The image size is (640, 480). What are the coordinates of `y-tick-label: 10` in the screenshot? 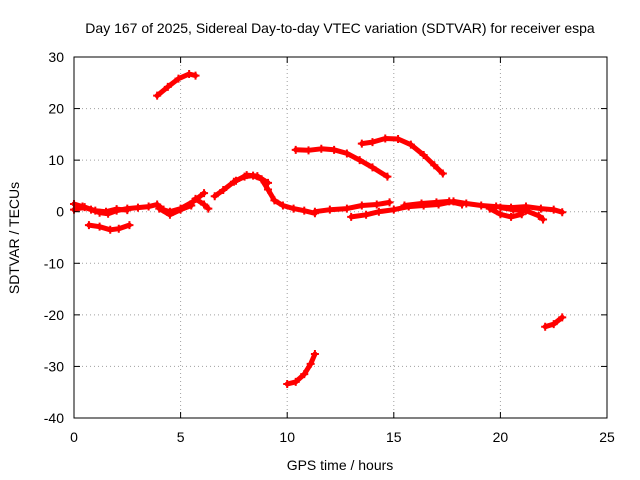 It's located at (56, 160).